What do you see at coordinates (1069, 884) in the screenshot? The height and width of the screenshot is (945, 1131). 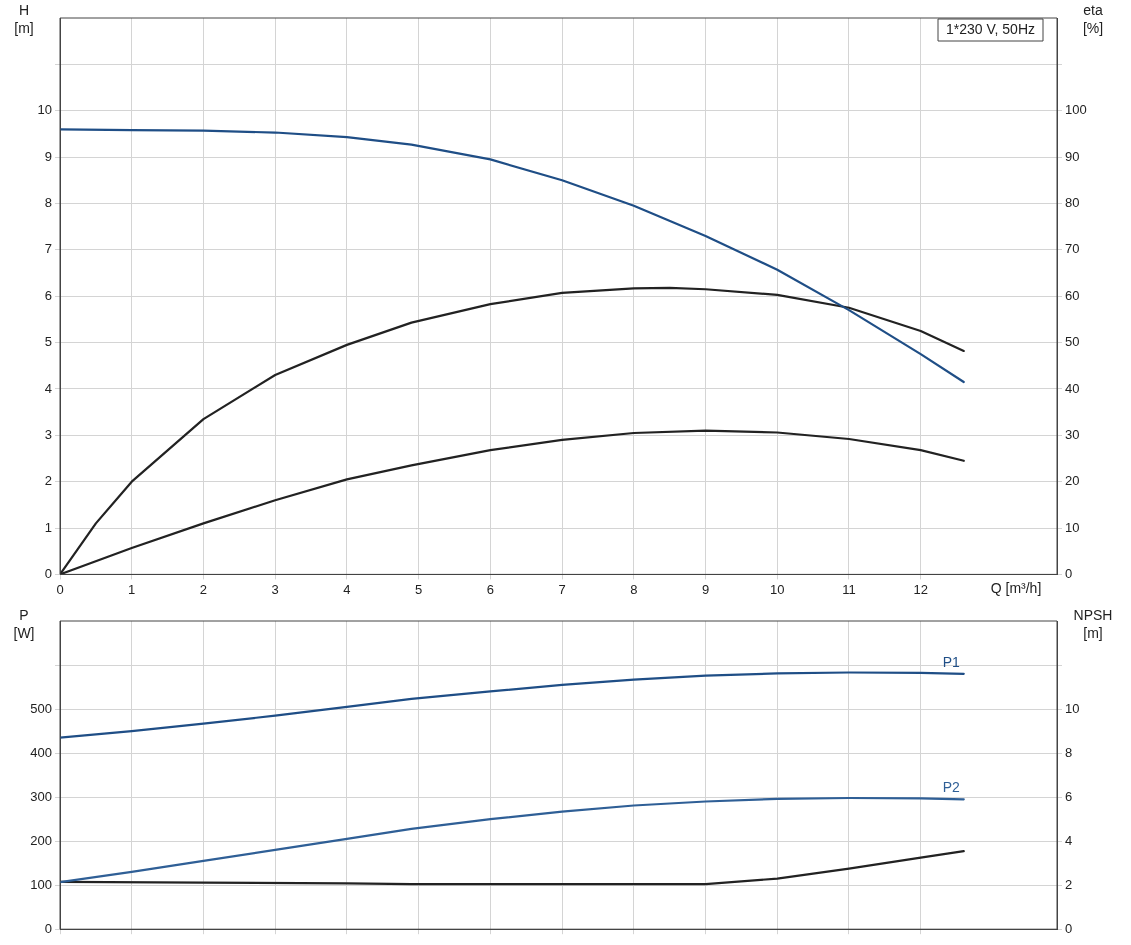 I see `y2-tick-label: 2` at bounding box center [1069, 884].